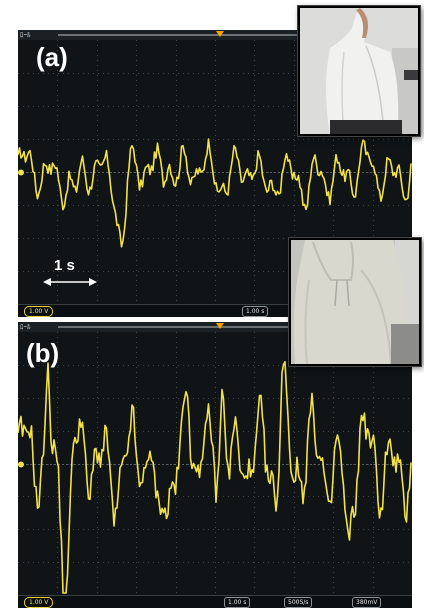 The image size is (424, 610). Describe the element at coordinates (64, 265) in the screenshot. I see `time-scale-label: 1 s` at that location.